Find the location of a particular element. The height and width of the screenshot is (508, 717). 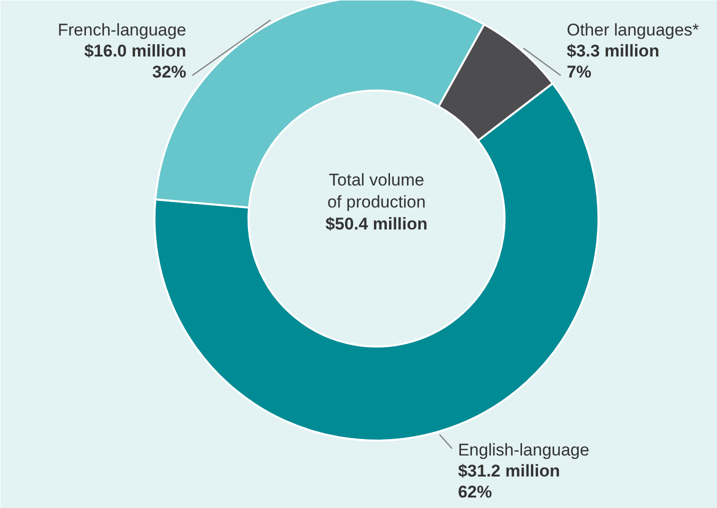

text: 62% is located at coordinates (475, 492).